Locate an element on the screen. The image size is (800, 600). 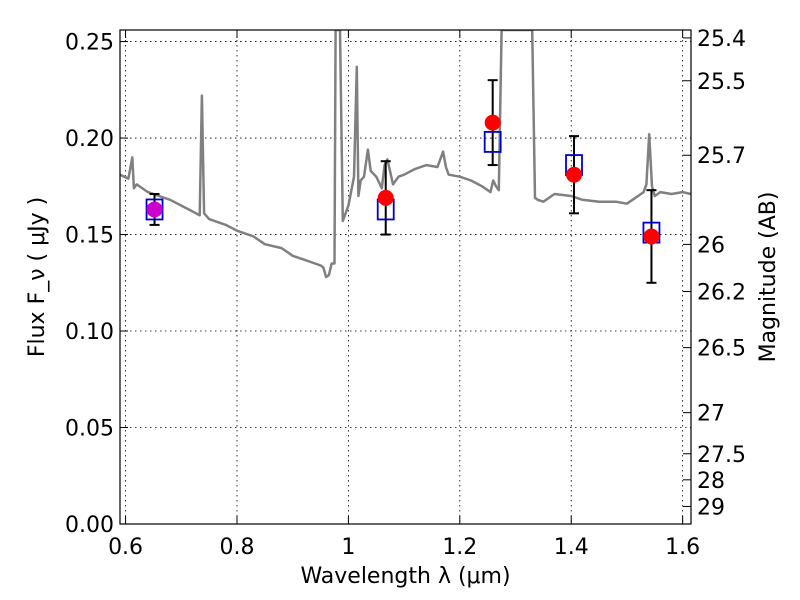
y-tick-label: 0.15 is located at coordinates (89, 236).